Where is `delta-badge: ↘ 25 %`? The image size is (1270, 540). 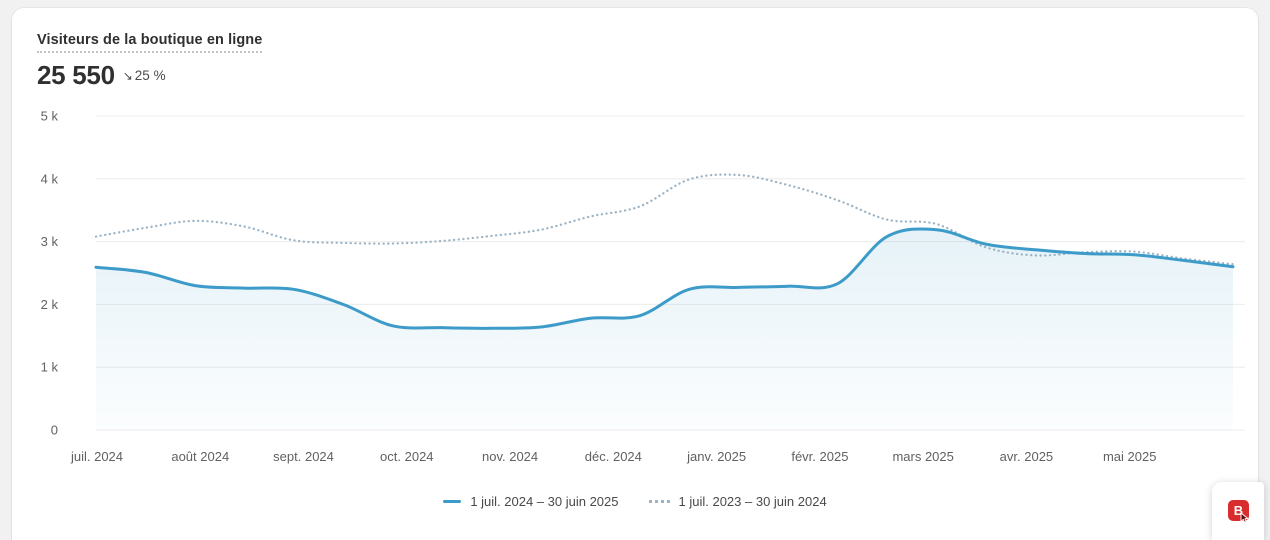 delta-badge: ↘ 25 % is located at coordinates (144, 75).